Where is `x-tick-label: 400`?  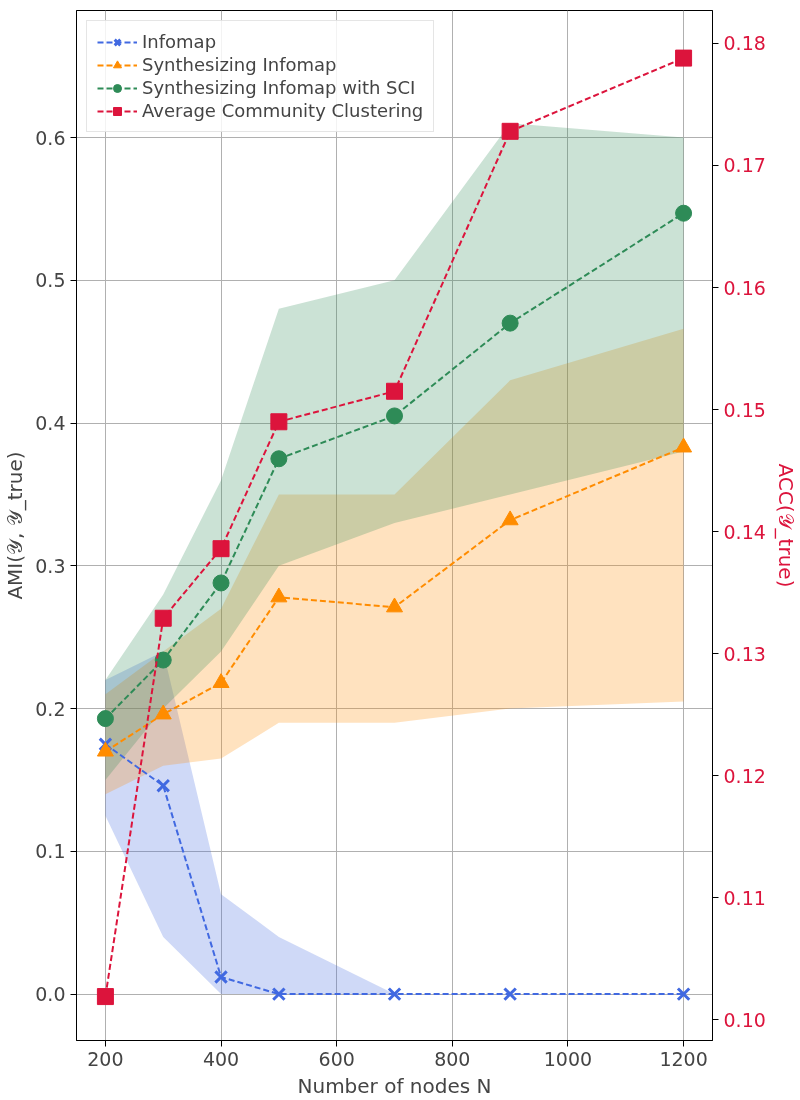 x-tick-label: 400 is located at coordinates (221, 1058).